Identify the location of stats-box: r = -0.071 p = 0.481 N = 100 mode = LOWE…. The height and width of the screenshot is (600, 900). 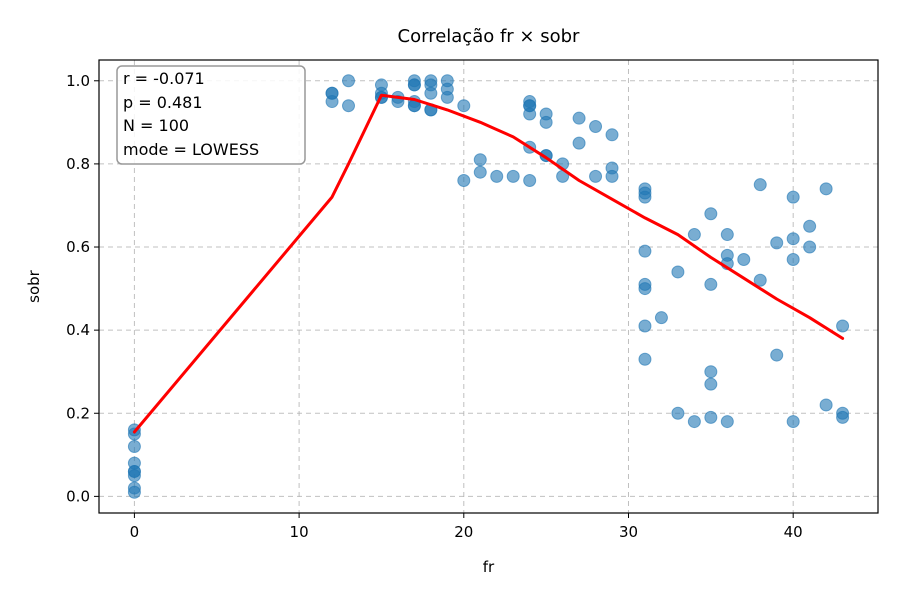
(211, 115).